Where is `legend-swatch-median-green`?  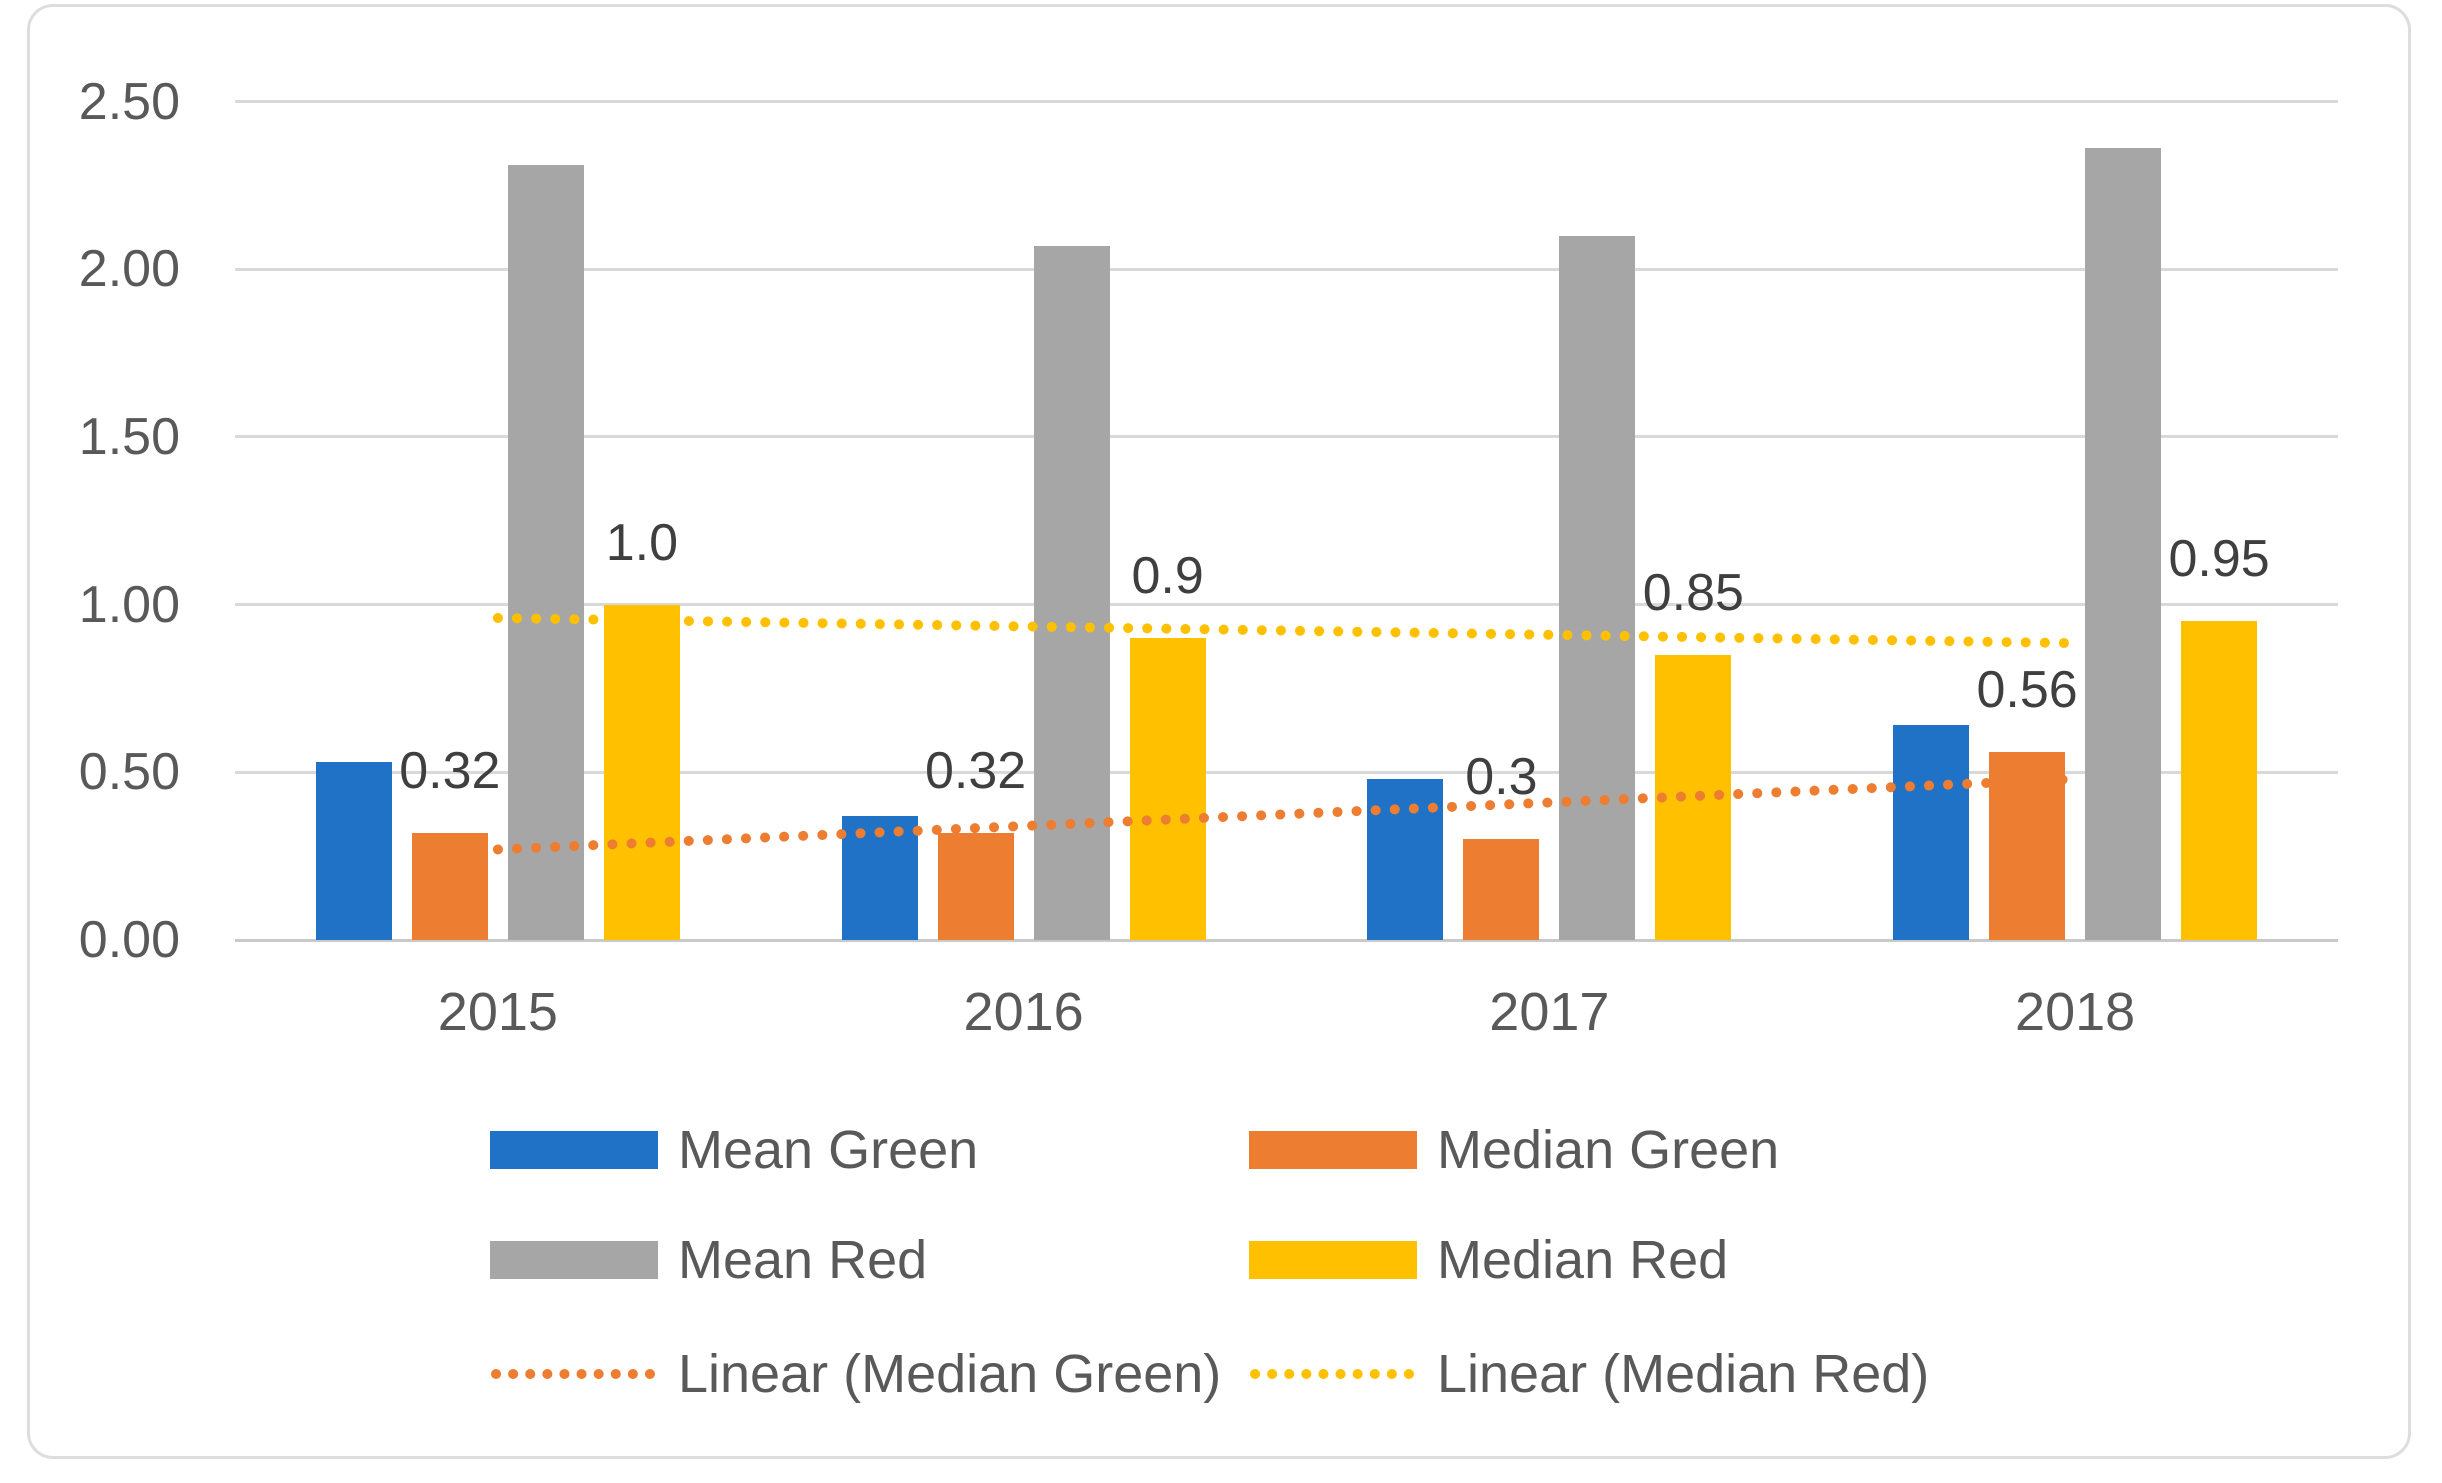 legend-swatch-median-green is located at coordinates (1333, 1150).